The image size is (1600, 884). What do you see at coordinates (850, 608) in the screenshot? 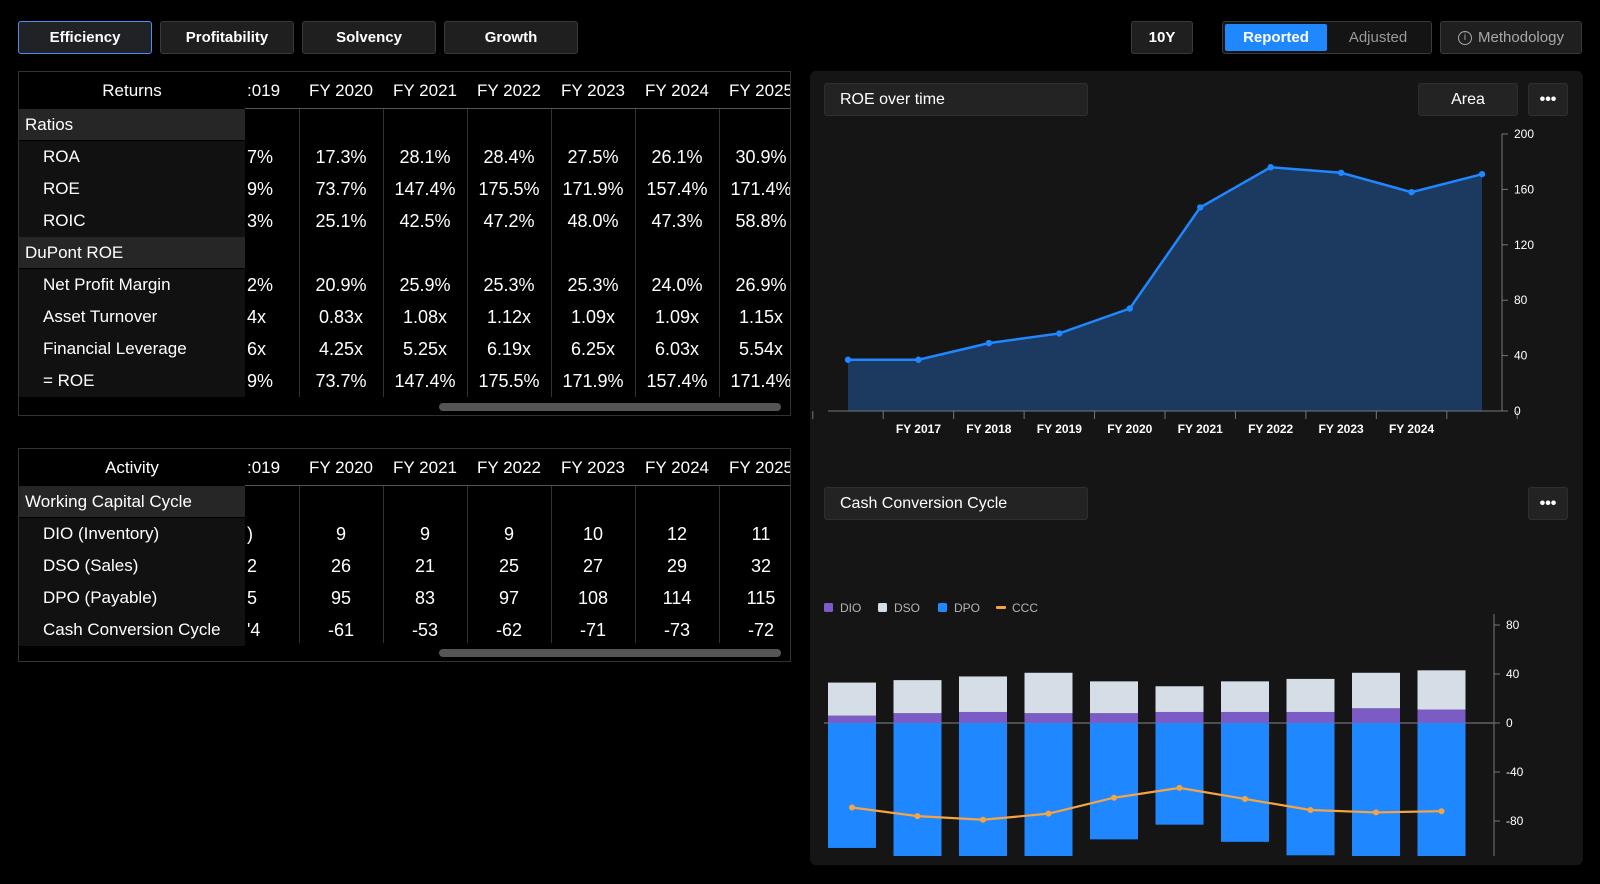
I see `legend-label-dio: DIO` at bounding box center [850, 608].